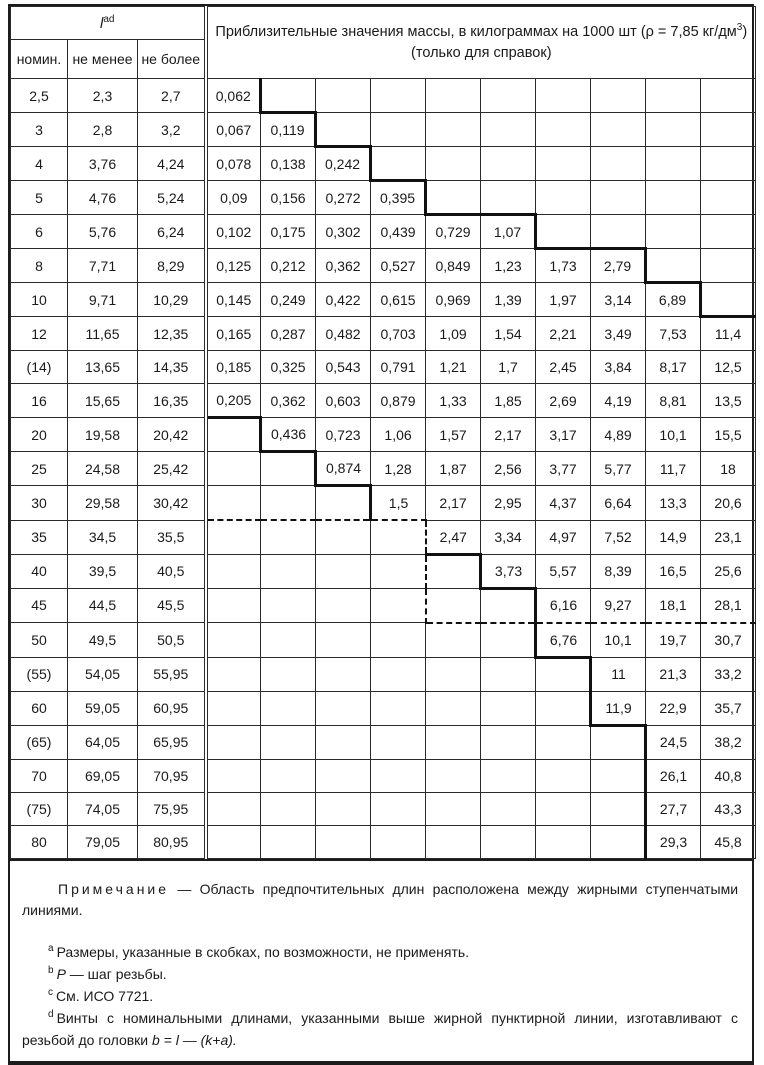 Image resolution: width=764 pixels, height=1065 pixels. Describe the element at coordinates (102, 742) in the screenshot. I see `min-length-cell: 64,05` at that location.